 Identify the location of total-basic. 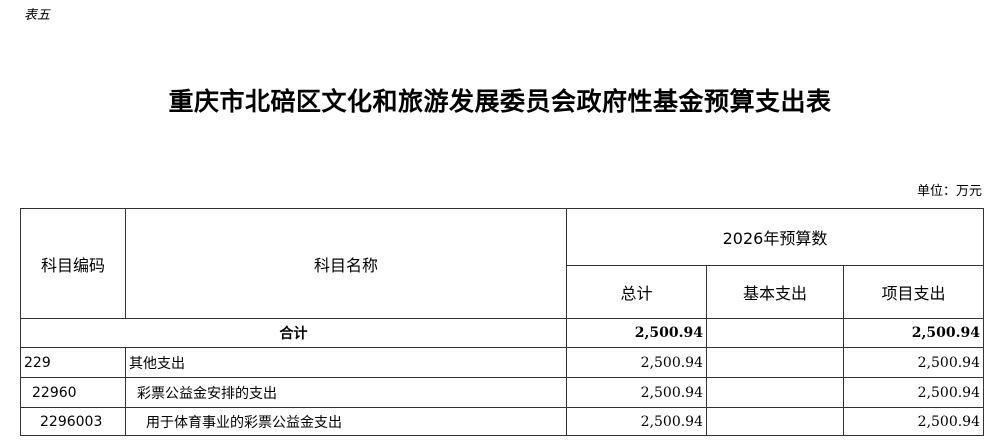
(775, 333).